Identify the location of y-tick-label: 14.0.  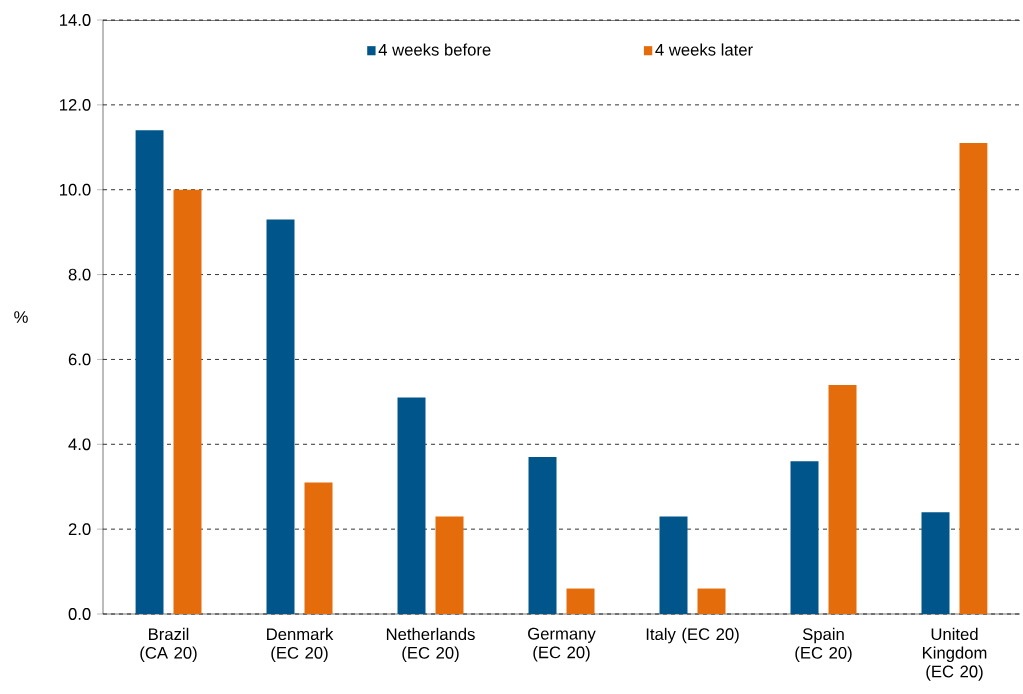
(75, 20).